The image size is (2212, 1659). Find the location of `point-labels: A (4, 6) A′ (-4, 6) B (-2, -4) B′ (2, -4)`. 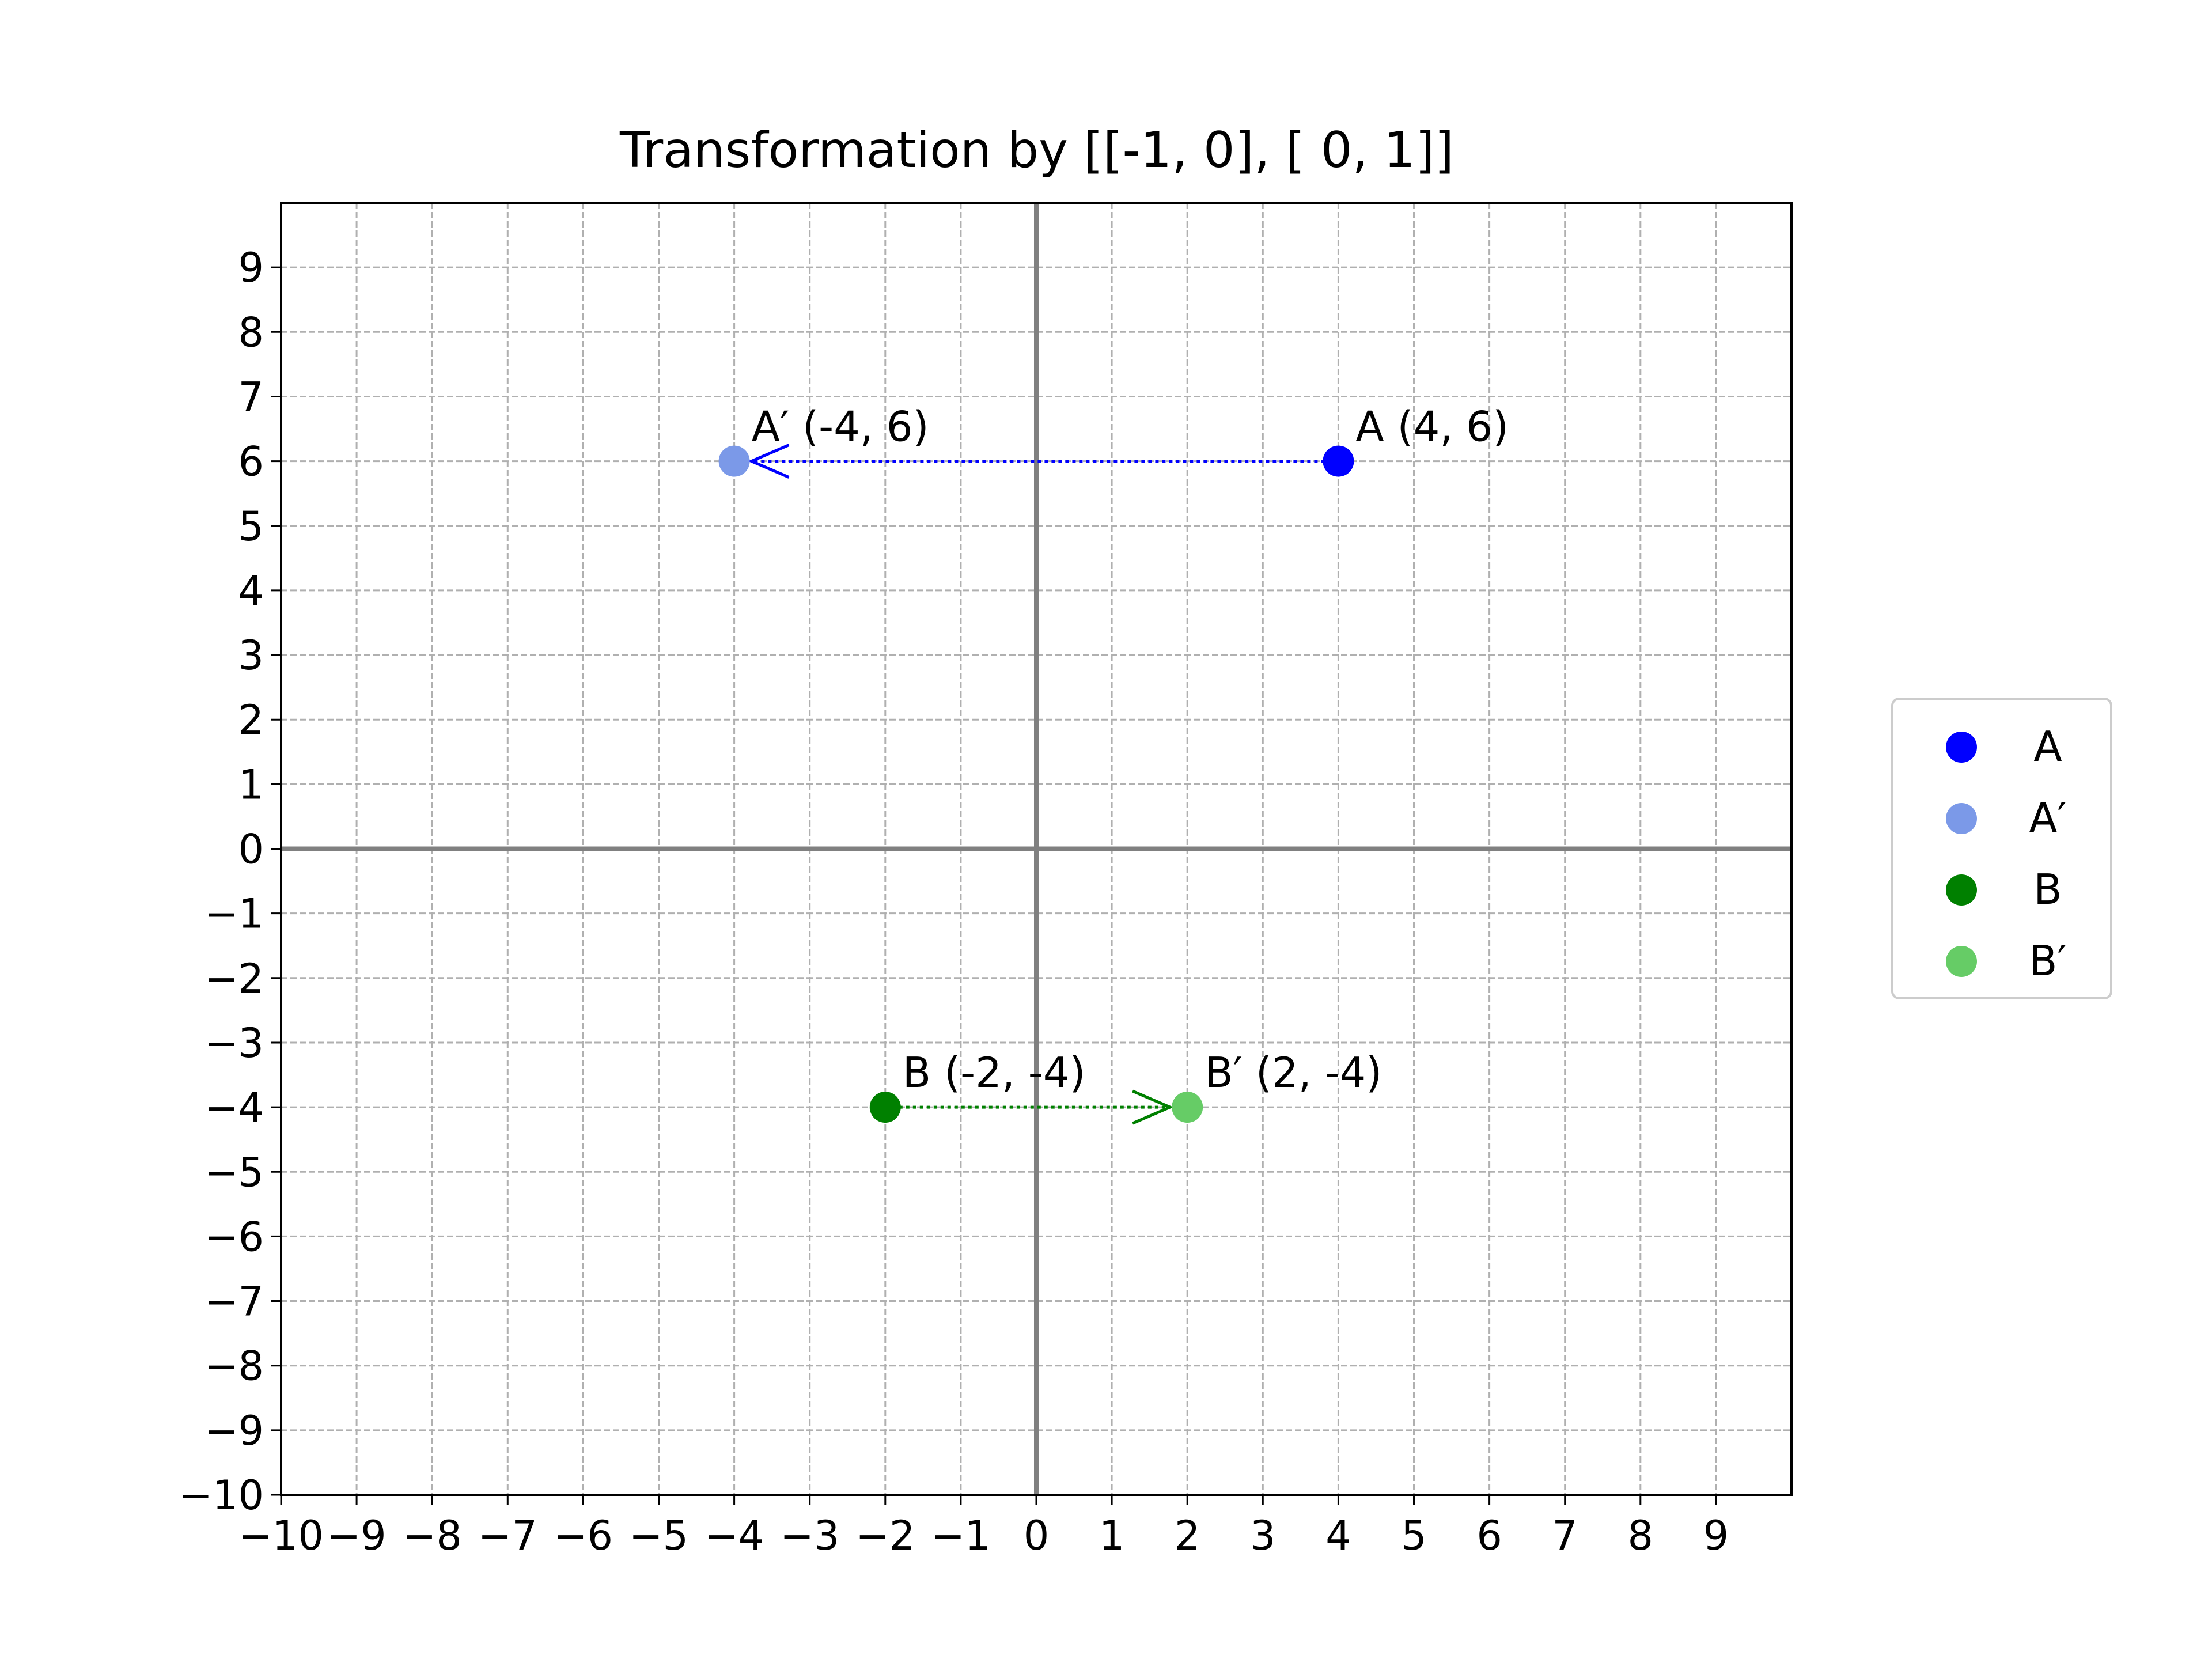

point-labels: A (4, 6) A′ (-4, 6) B (-2, -4) B′ (2, -4) is located at coordinates (1130, 750).